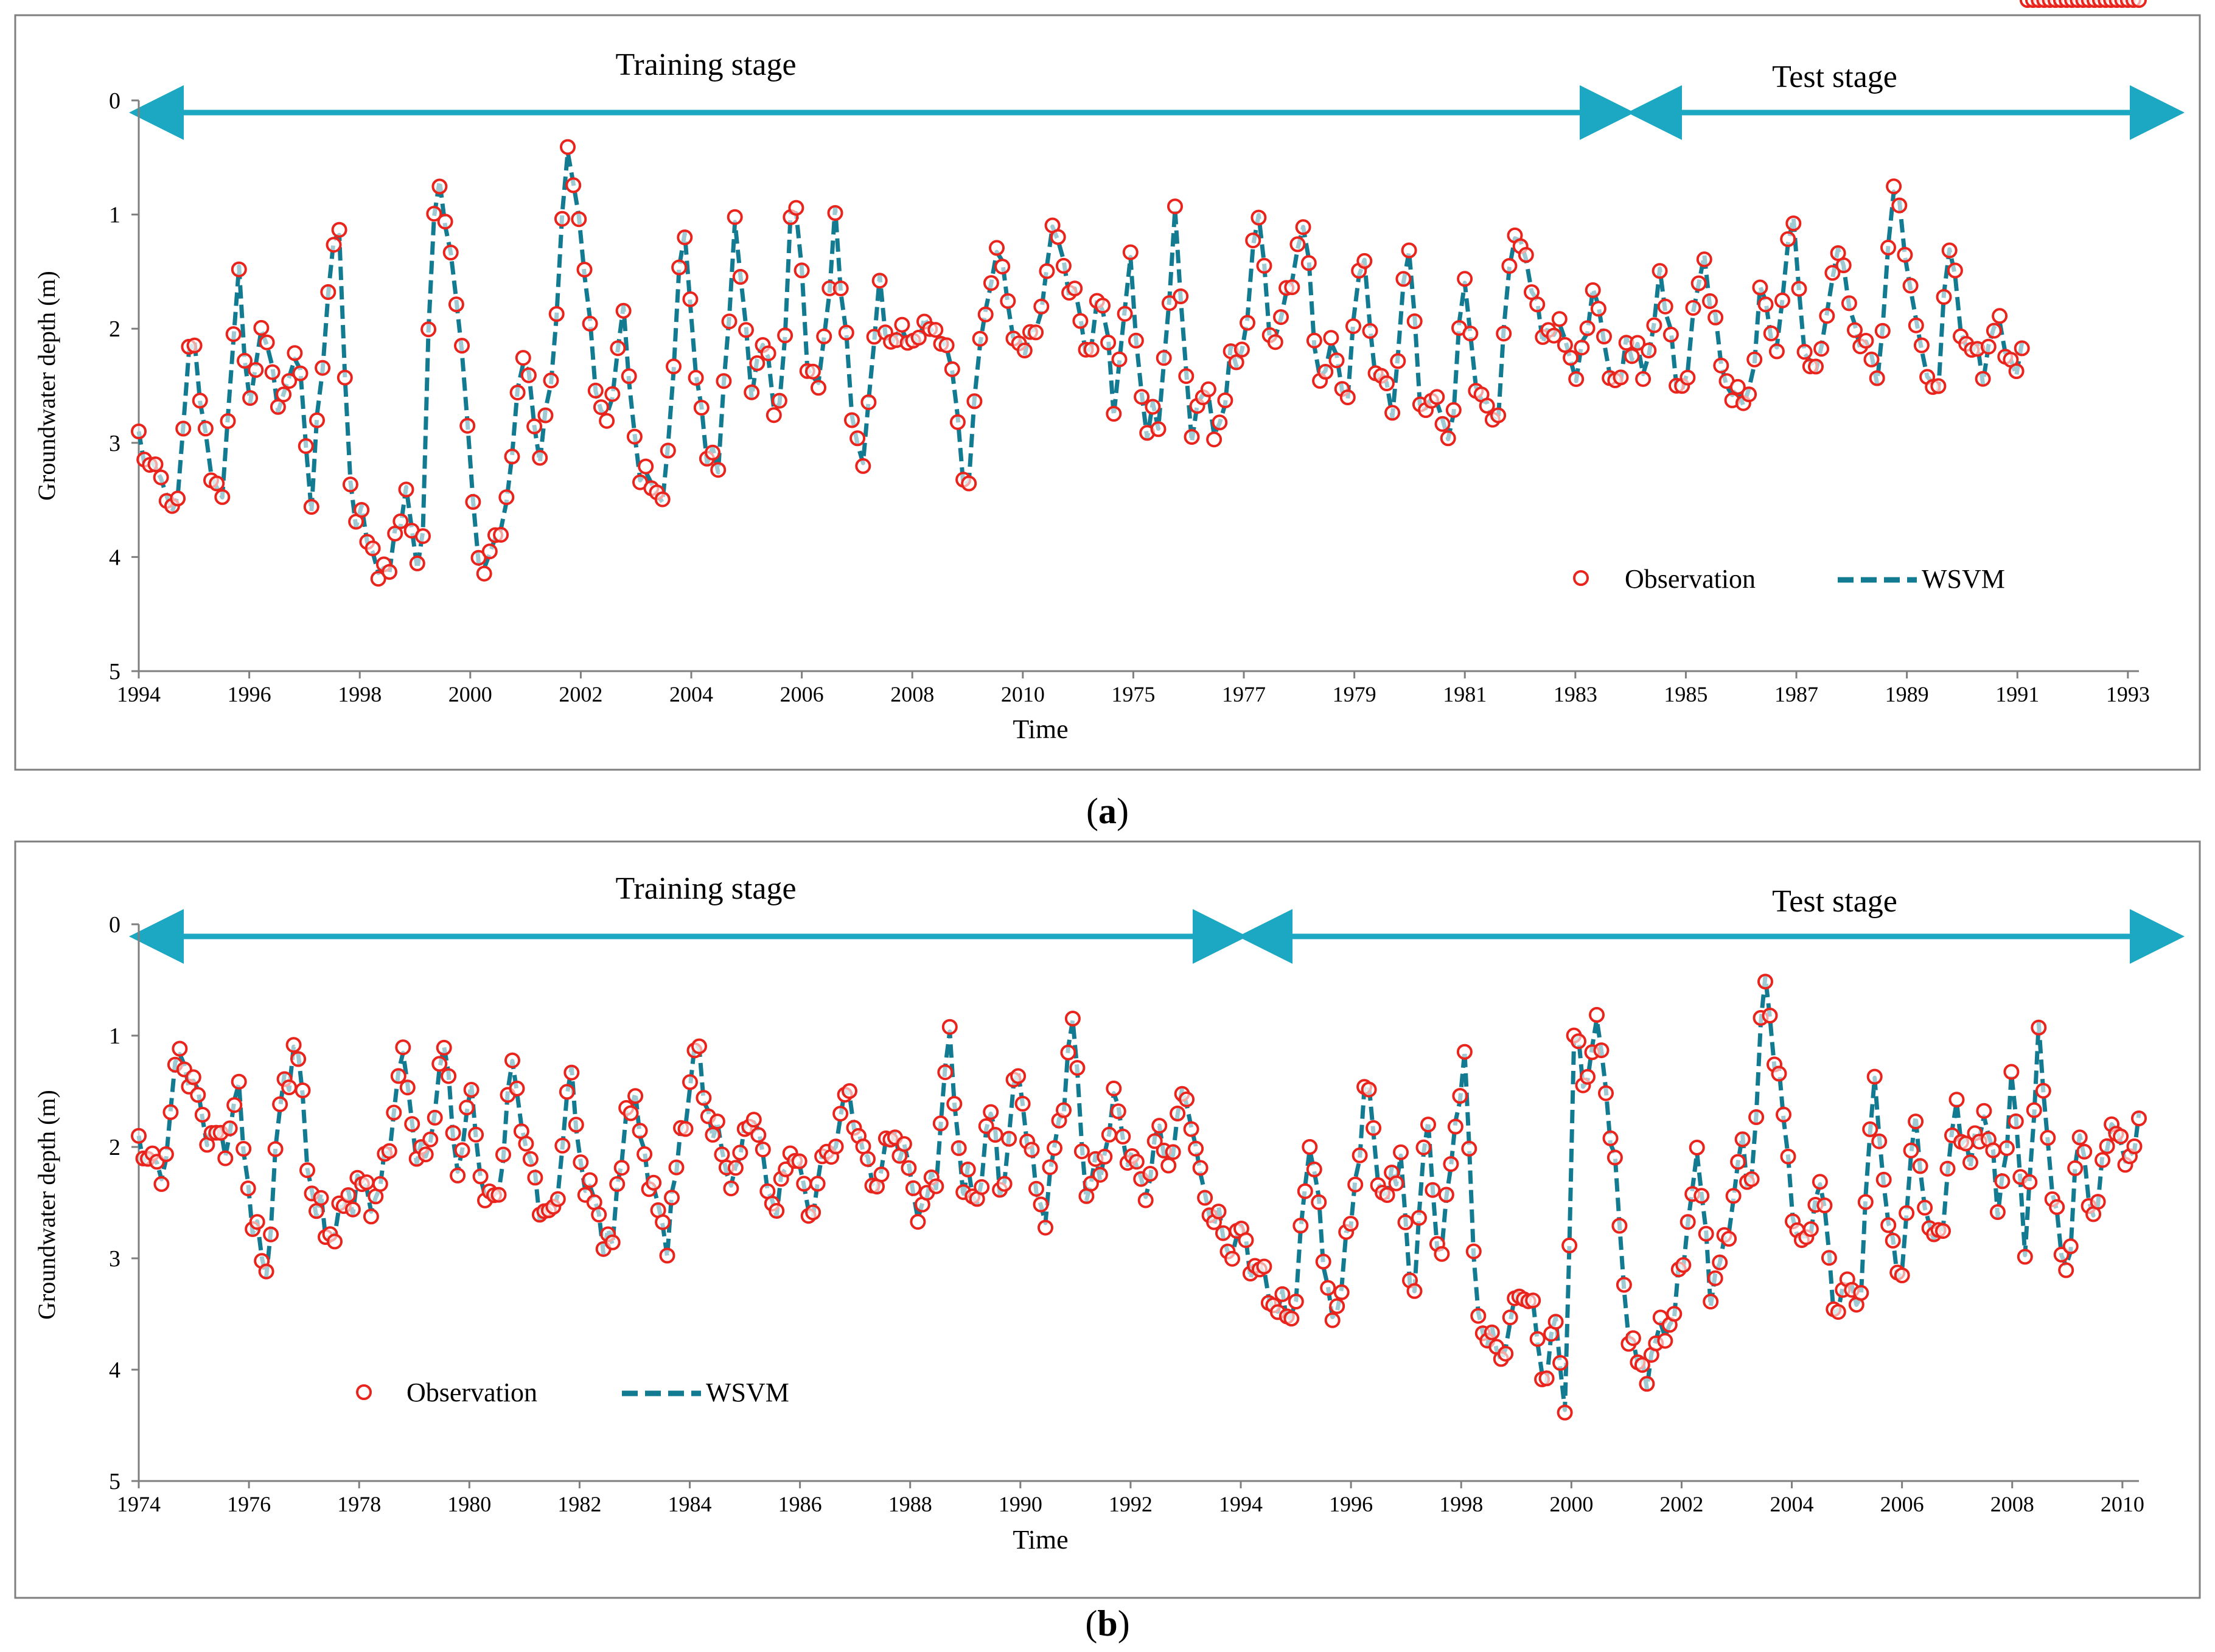 The height and width of the screenshot is (1652, 2215). I want to click on x-tick-label: 2004, so click(1792, 1504).